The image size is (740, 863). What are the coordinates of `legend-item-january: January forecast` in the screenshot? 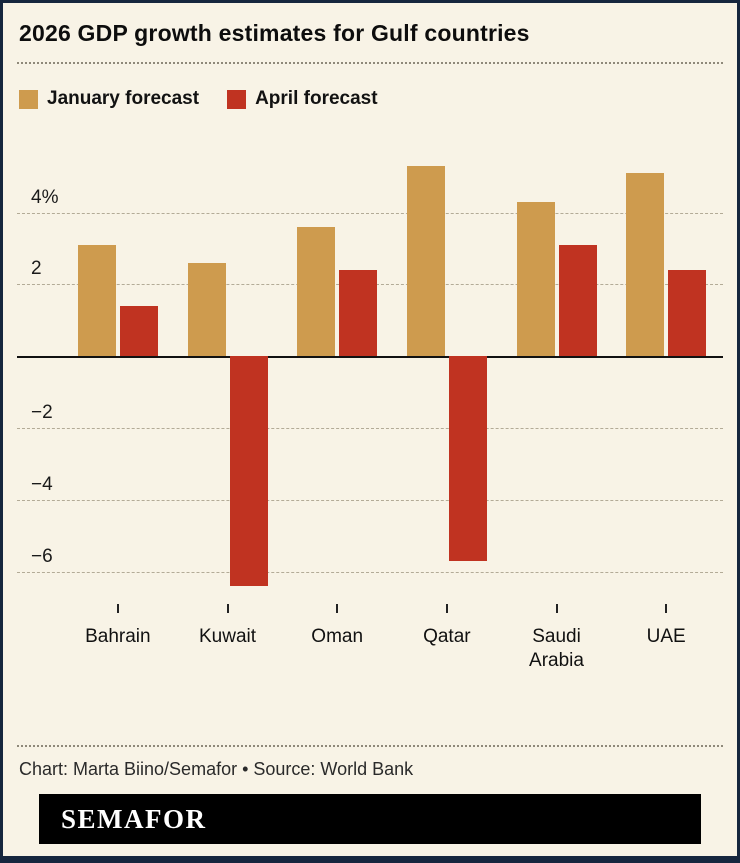 It's located at (109, 99).